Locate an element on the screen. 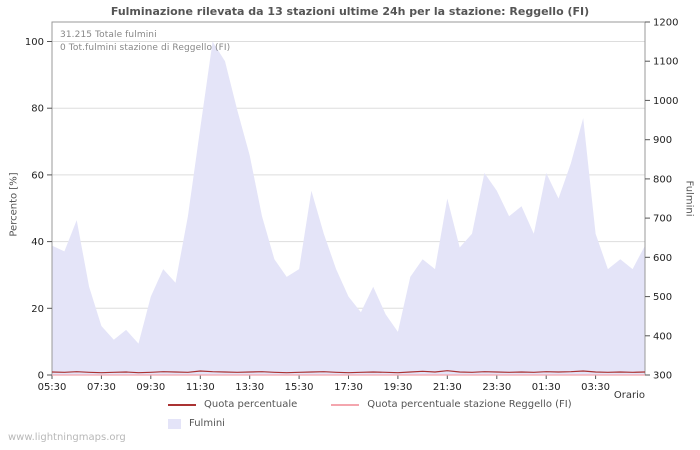 Image resolution: width=700 pixels, height=450 pixels. station-line-swatch-icon is located at coordinates (345, 404).